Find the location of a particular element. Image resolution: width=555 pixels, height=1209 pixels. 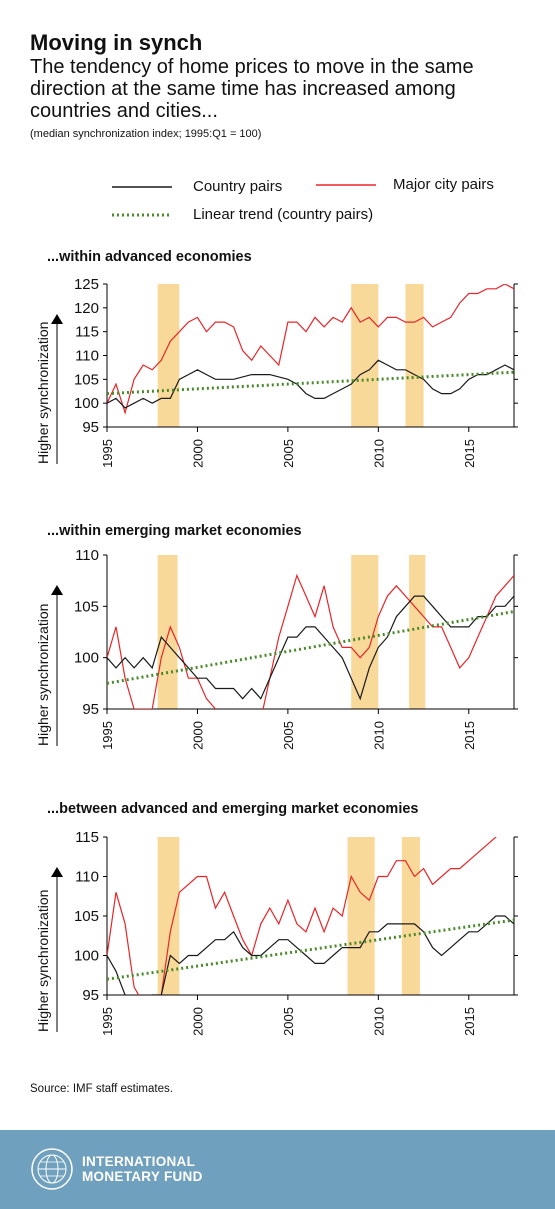

panel-title: ...within emerging market economies is located at coordinates (174, 531).